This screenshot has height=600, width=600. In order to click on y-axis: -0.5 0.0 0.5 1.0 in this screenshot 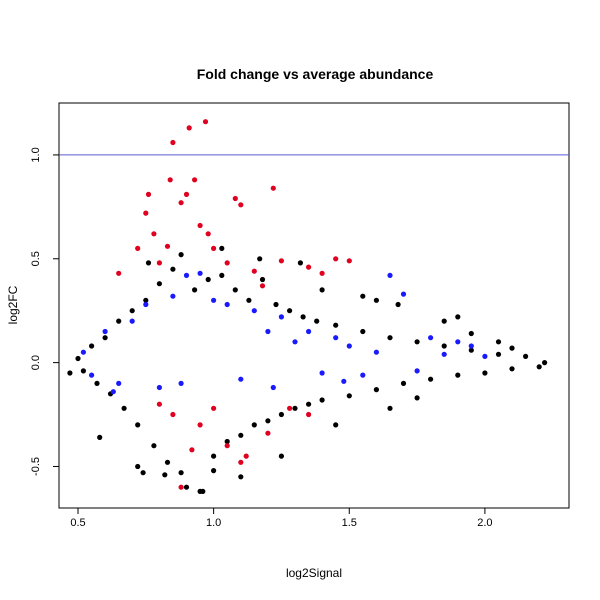, I will do `click(45, 311)`.